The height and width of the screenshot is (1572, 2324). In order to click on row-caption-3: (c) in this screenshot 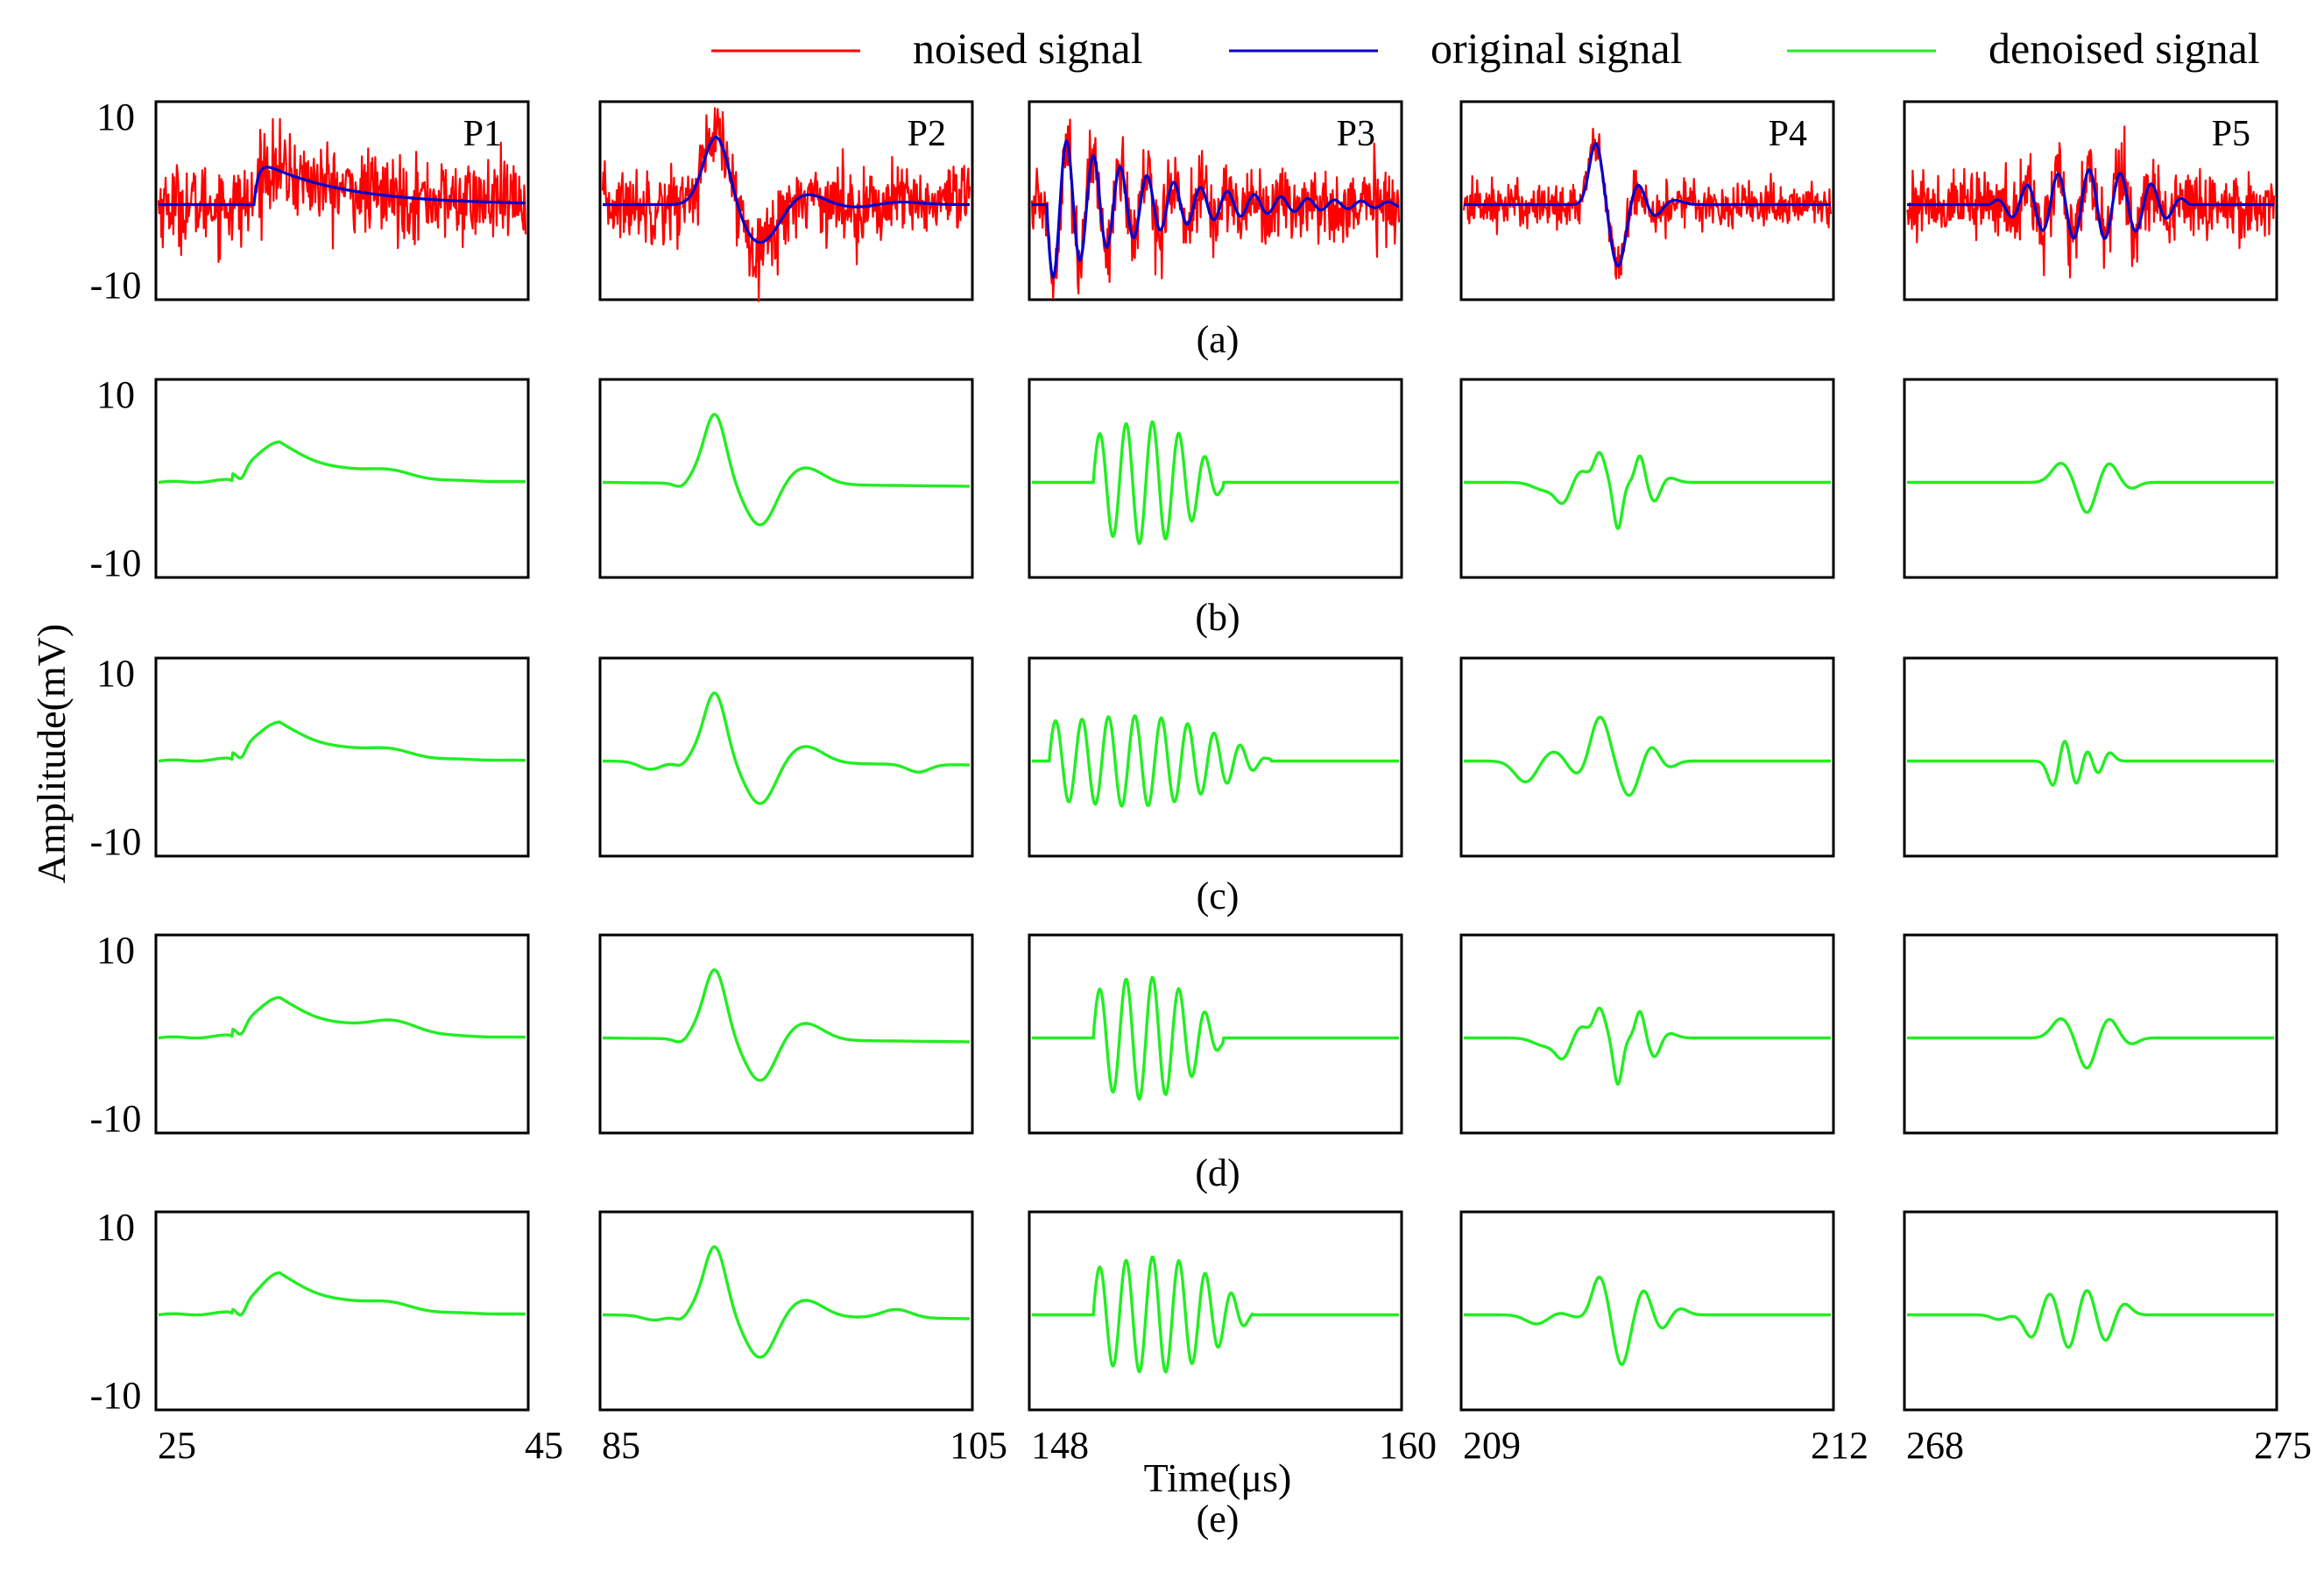, I will do `click(1218, 896)`.